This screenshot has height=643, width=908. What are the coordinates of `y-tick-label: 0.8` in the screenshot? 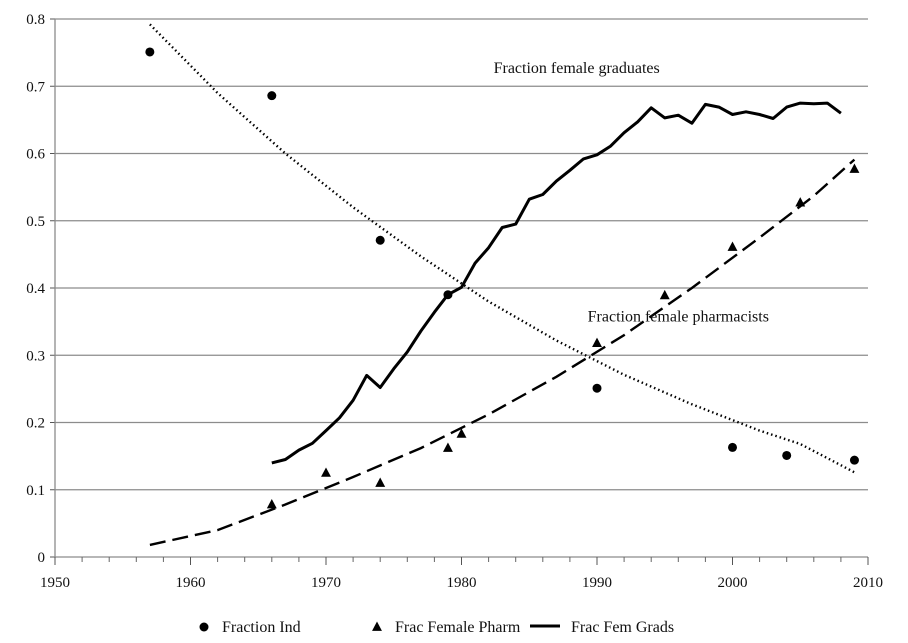 It's located at (35, 20).